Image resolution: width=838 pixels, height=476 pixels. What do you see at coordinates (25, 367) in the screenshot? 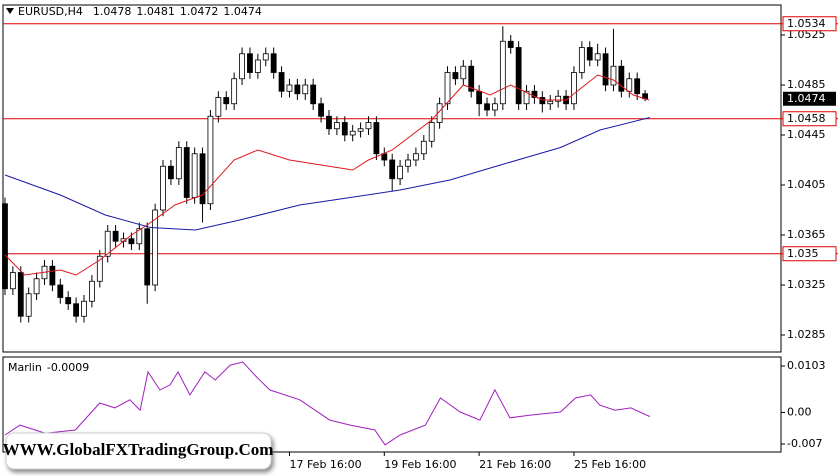
I see `indicator-title: Marlin` at bounding box center [25, 367].